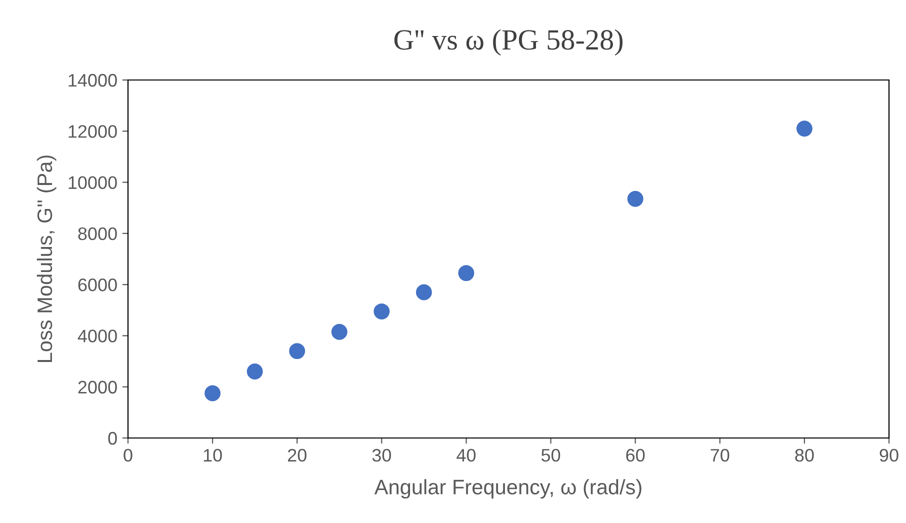 The height and width of the screenshot is (523, 906). I want to click on x-tick-label: 20, so click(297, 455).